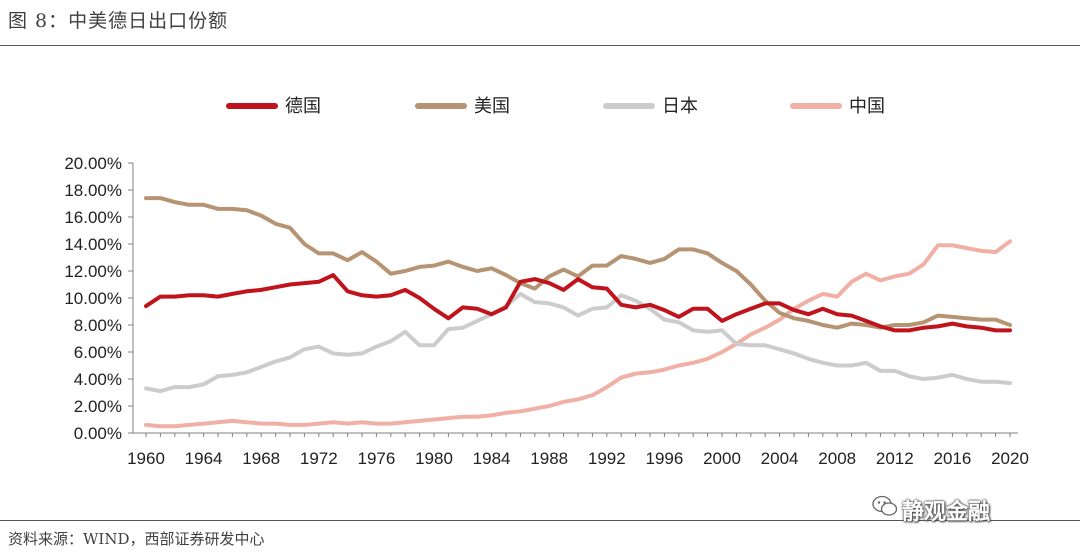 This screenshot has height=559, width=1080. I want to click on x-tick-label: 2004, so click(780, 458).